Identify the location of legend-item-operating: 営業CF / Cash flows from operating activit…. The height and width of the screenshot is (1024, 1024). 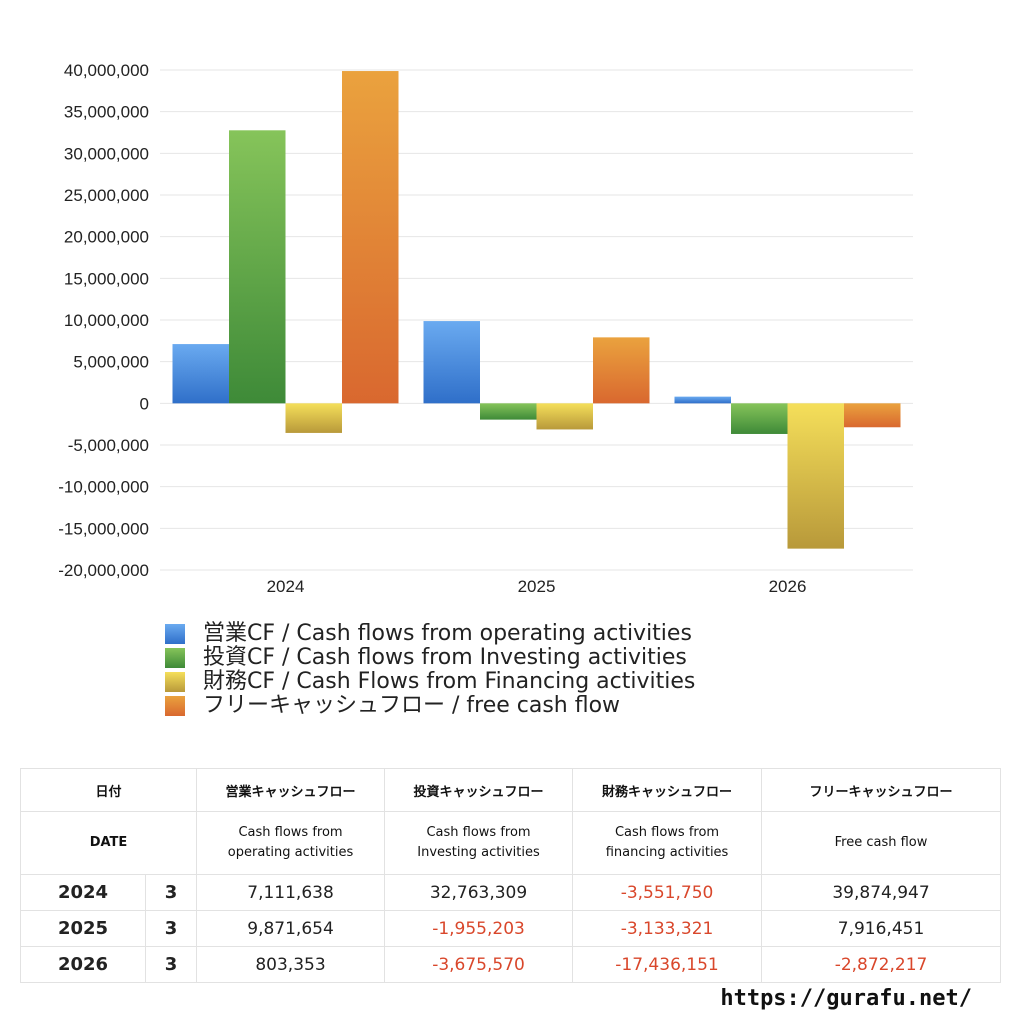
(430, 634).